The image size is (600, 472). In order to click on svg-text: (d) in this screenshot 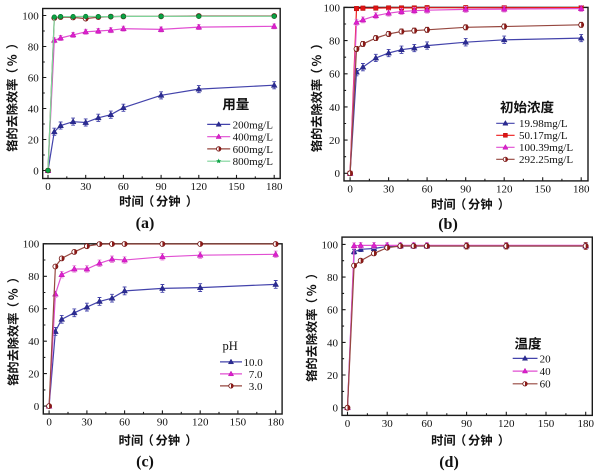, I will do `click(449, 462)`.